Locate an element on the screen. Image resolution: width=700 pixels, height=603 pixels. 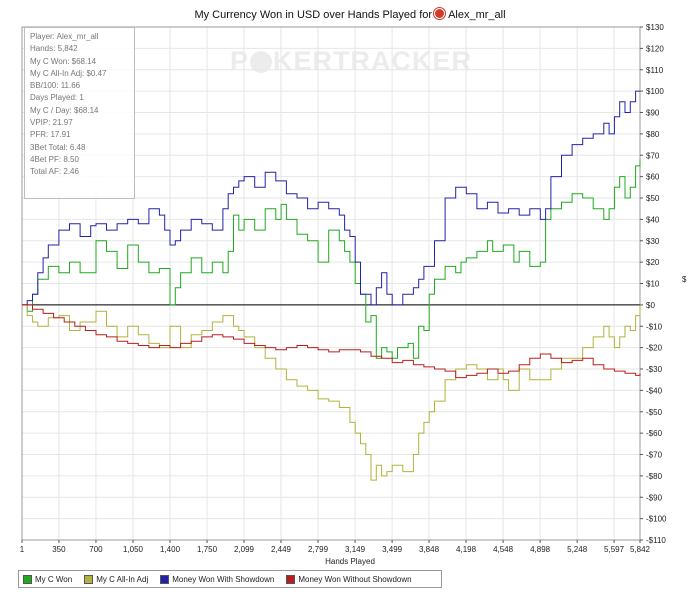
watermark-right: KERTRACKER is located at coordinates (373, 61).